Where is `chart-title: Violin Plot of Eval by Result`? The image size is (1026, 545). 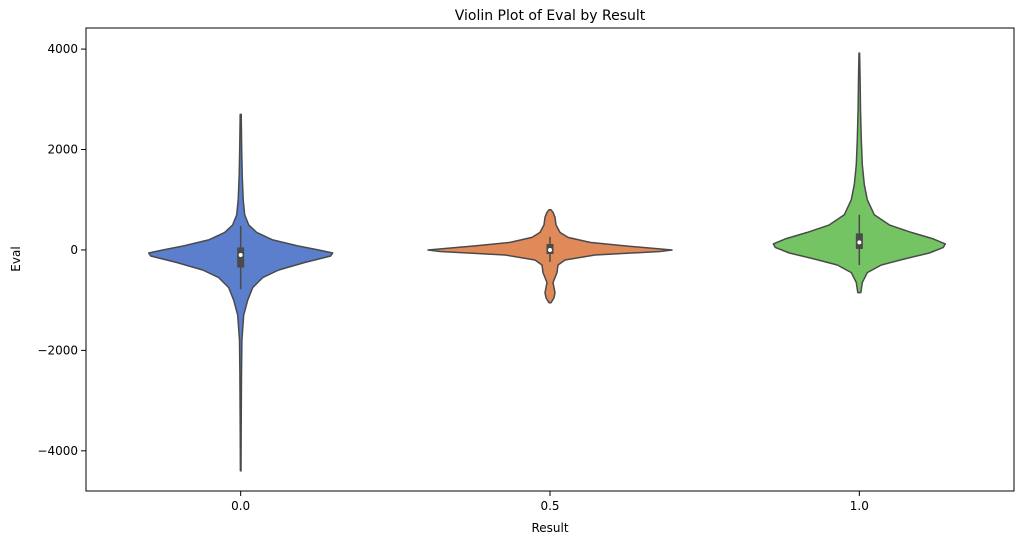 chart-title: Violin Plot of Eval by Result is located at coordinates (550, 16).